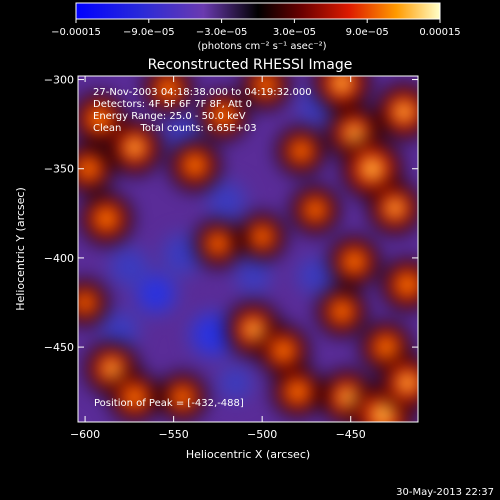 This screenshot has height=500, width=500. I want to click on colorbar-tick-label: −3.0e−05, so click(222, 32).